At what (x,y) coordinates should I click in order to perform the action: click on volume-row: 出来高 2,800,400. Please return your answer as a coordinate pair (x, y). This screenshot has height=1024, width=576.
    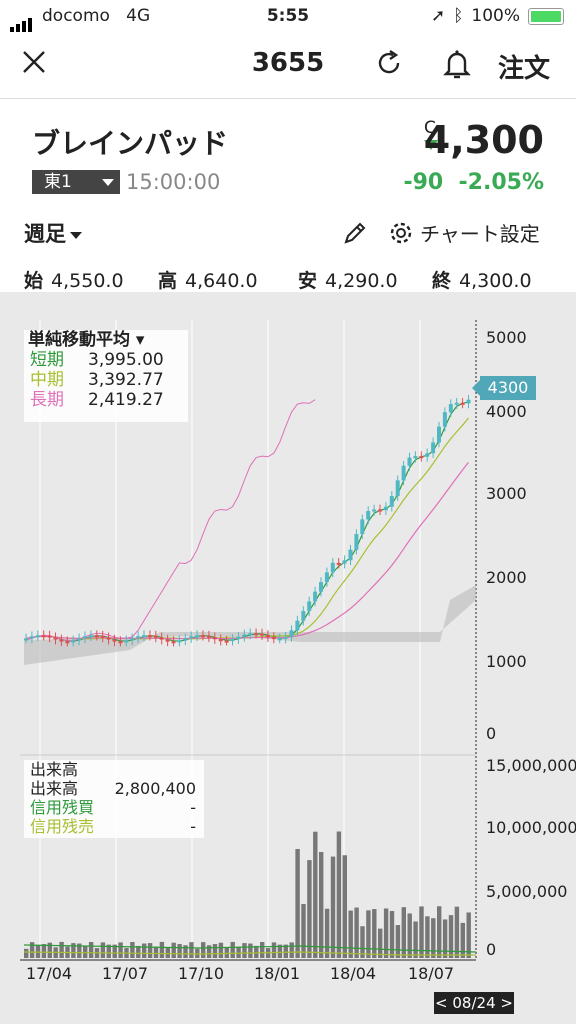
    Looking at the image, I should click on (114, 788).